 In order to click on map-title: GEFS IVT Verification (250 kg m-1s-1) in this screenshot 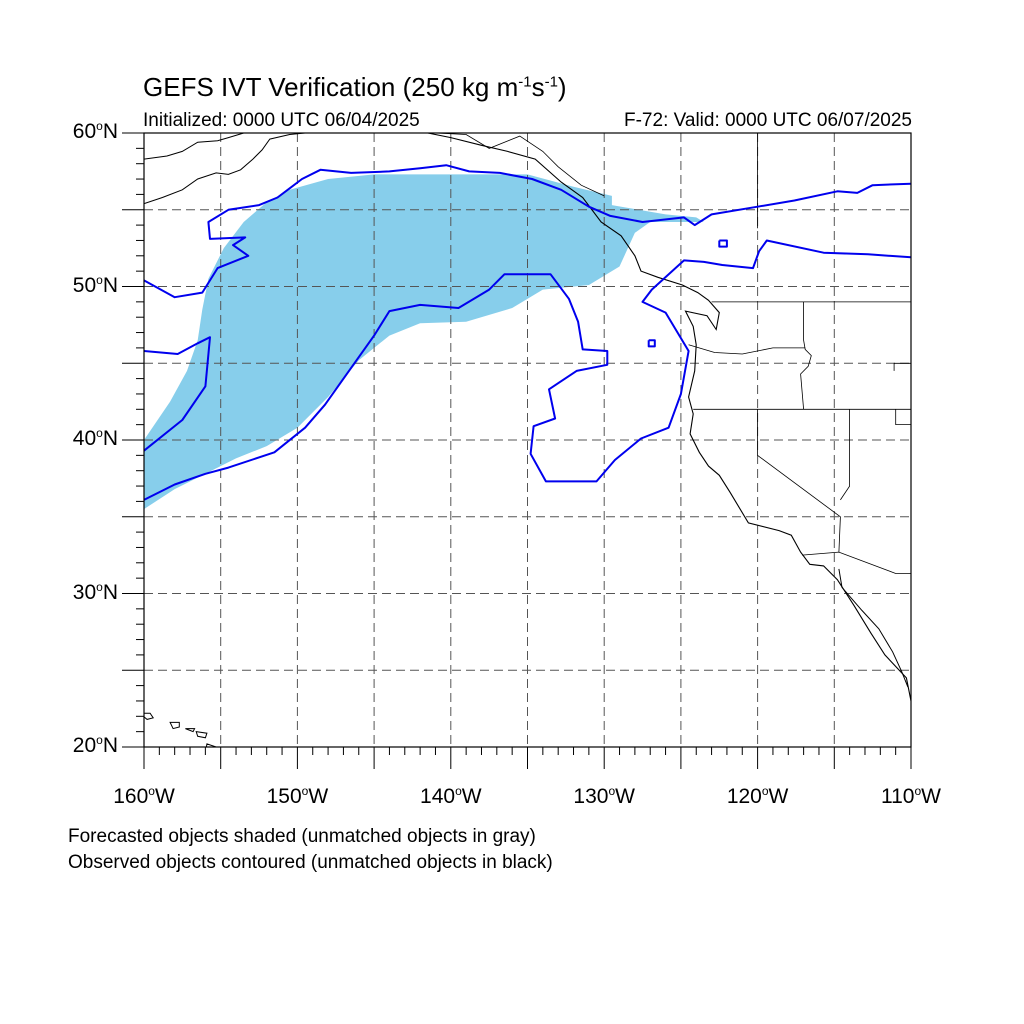, I will do `click(355, 87)`.